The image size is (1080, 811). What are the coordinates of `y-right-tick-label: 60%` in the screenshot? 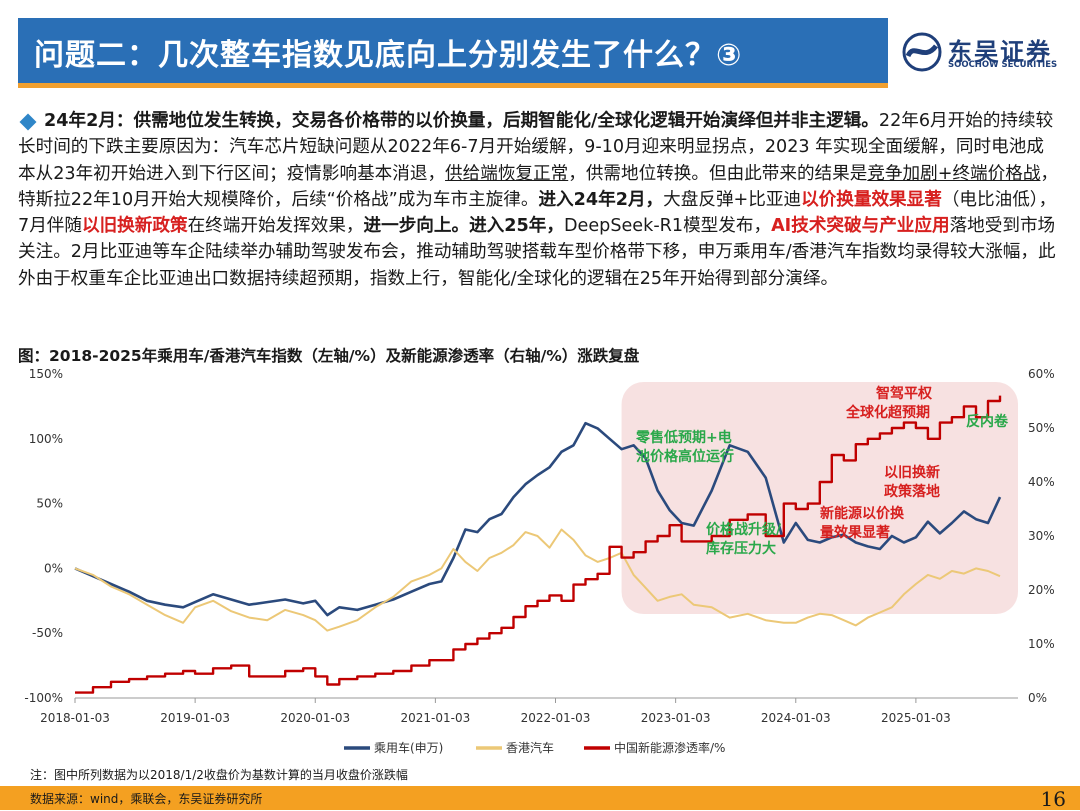 It's located at (1041, 374).